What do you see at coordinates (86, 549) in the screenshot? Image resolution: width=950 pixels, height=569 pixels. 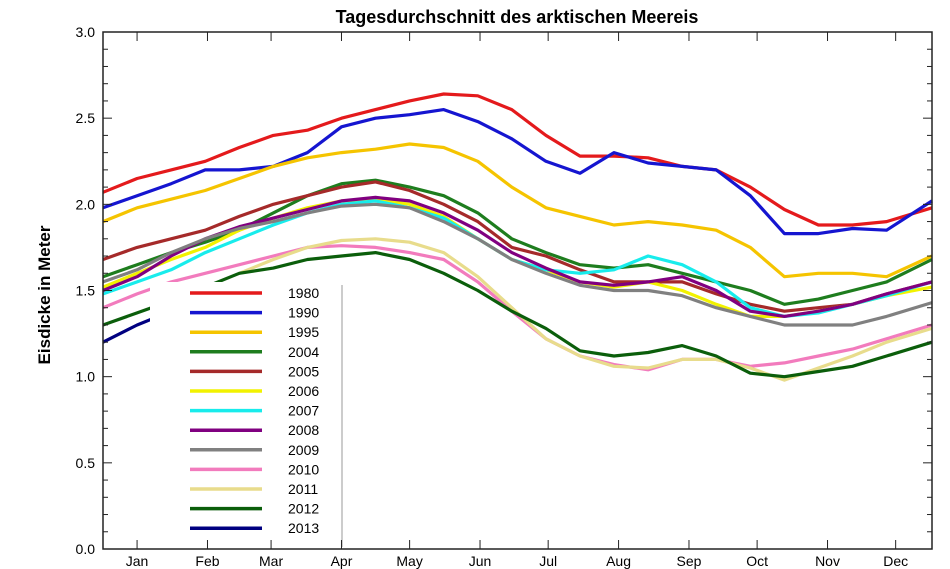 I see `y-tick-label: 0.0` at bounding box center [86, 549].